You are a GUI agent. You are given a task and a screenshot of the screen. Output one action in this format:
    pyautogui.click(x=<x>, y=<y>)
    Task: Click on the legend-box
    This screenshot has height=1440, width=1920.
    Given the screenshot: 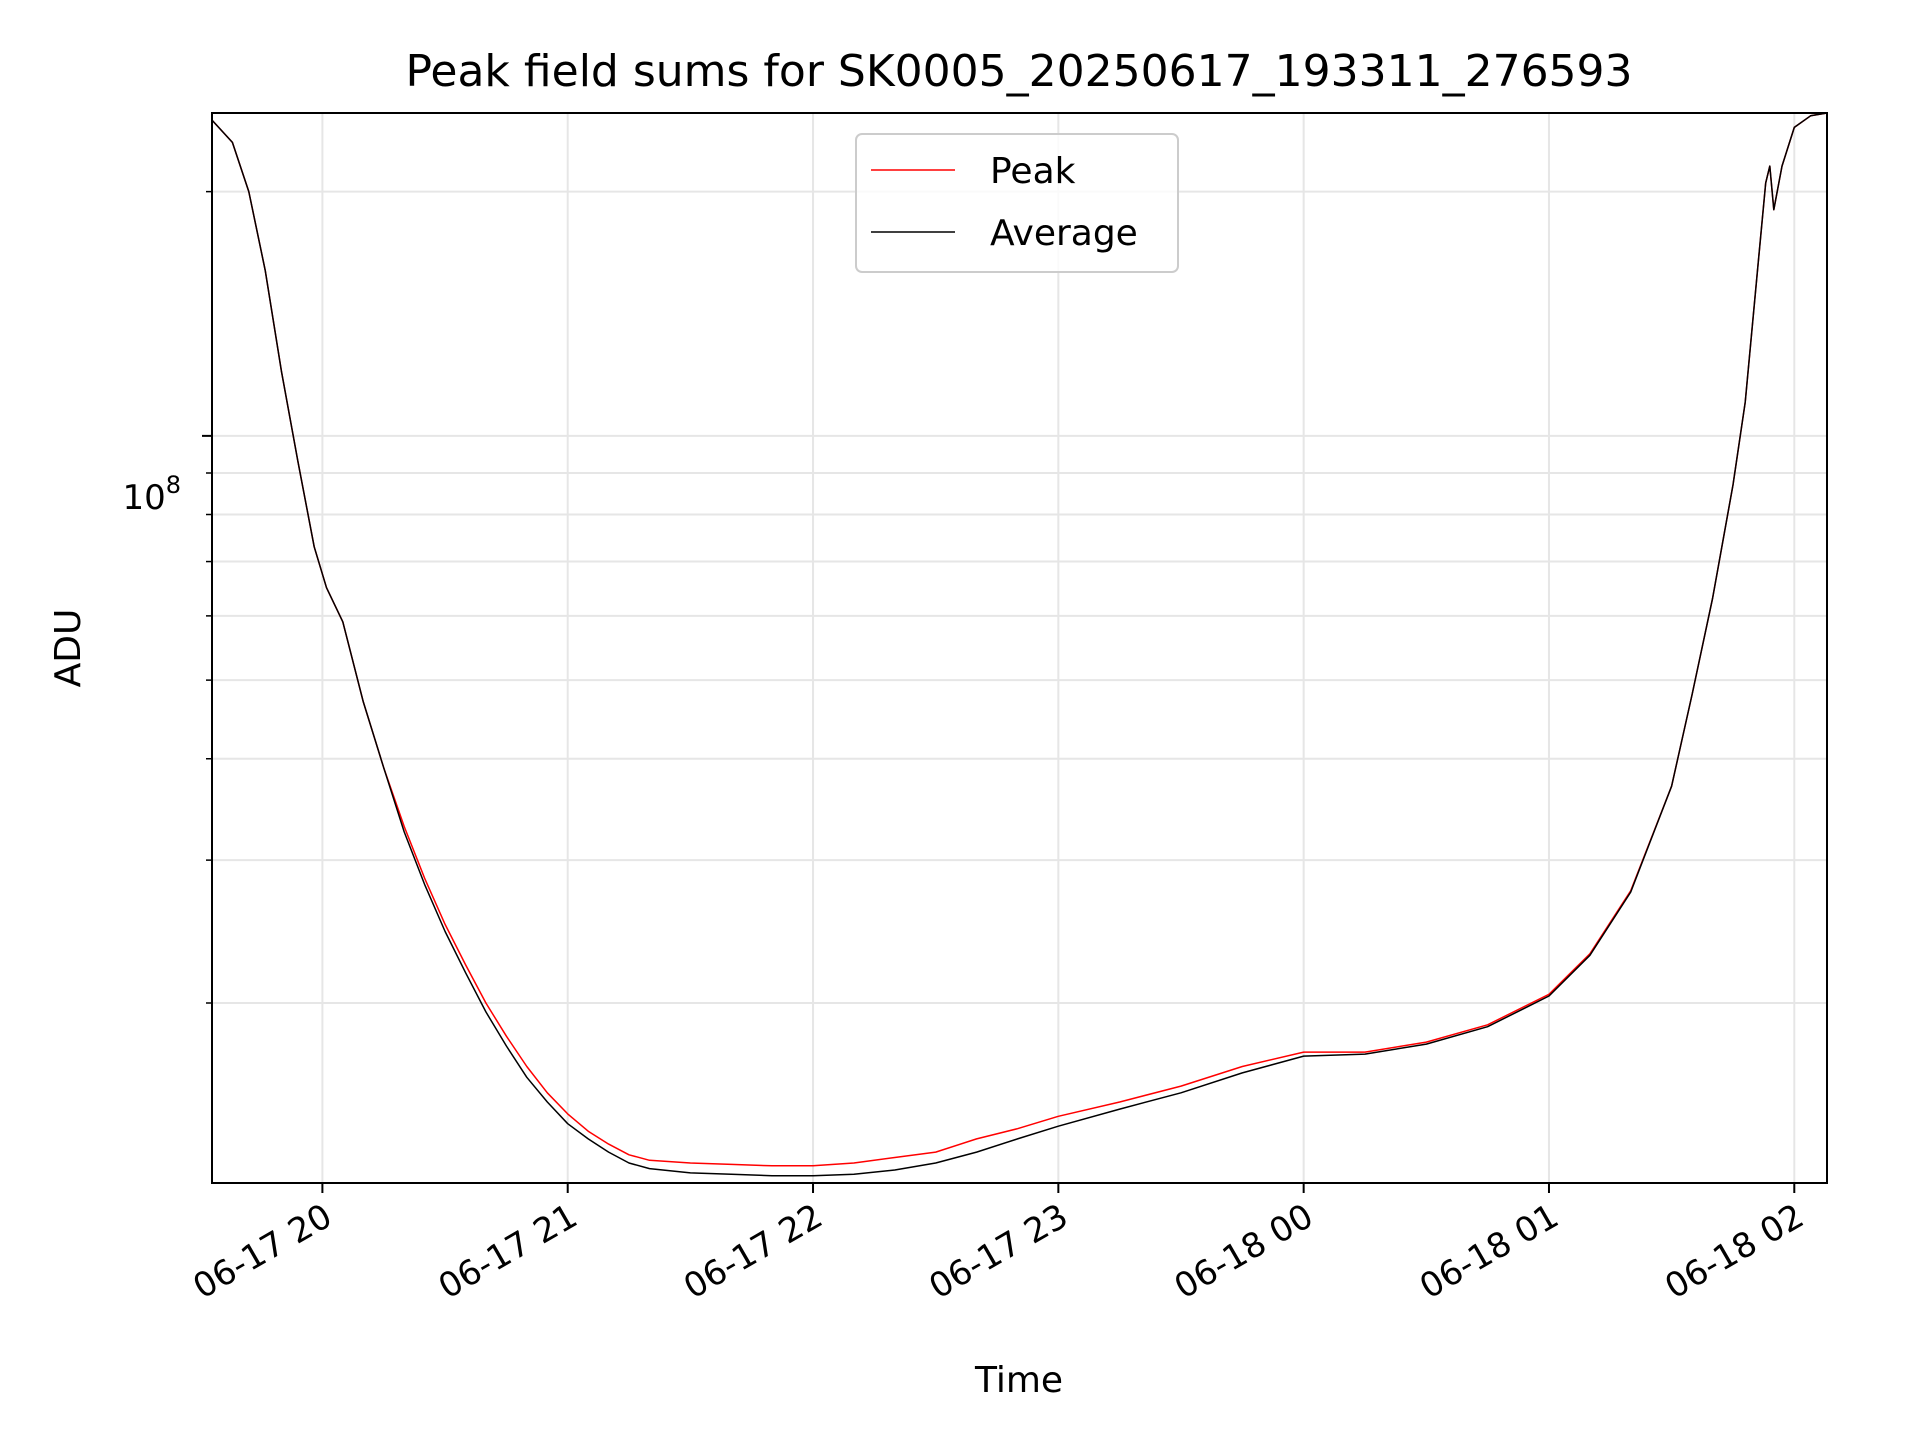 What is the action you would take?
    pyautogui.click(x=1017, y=203)
    